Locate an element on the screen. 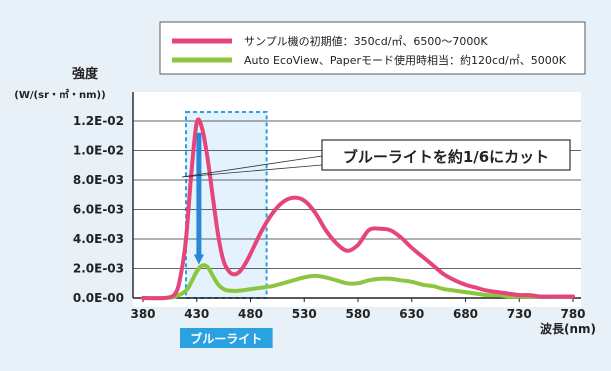 The image size is (611, 371). blue-light-label-bg is located at coordinates (226, 338).